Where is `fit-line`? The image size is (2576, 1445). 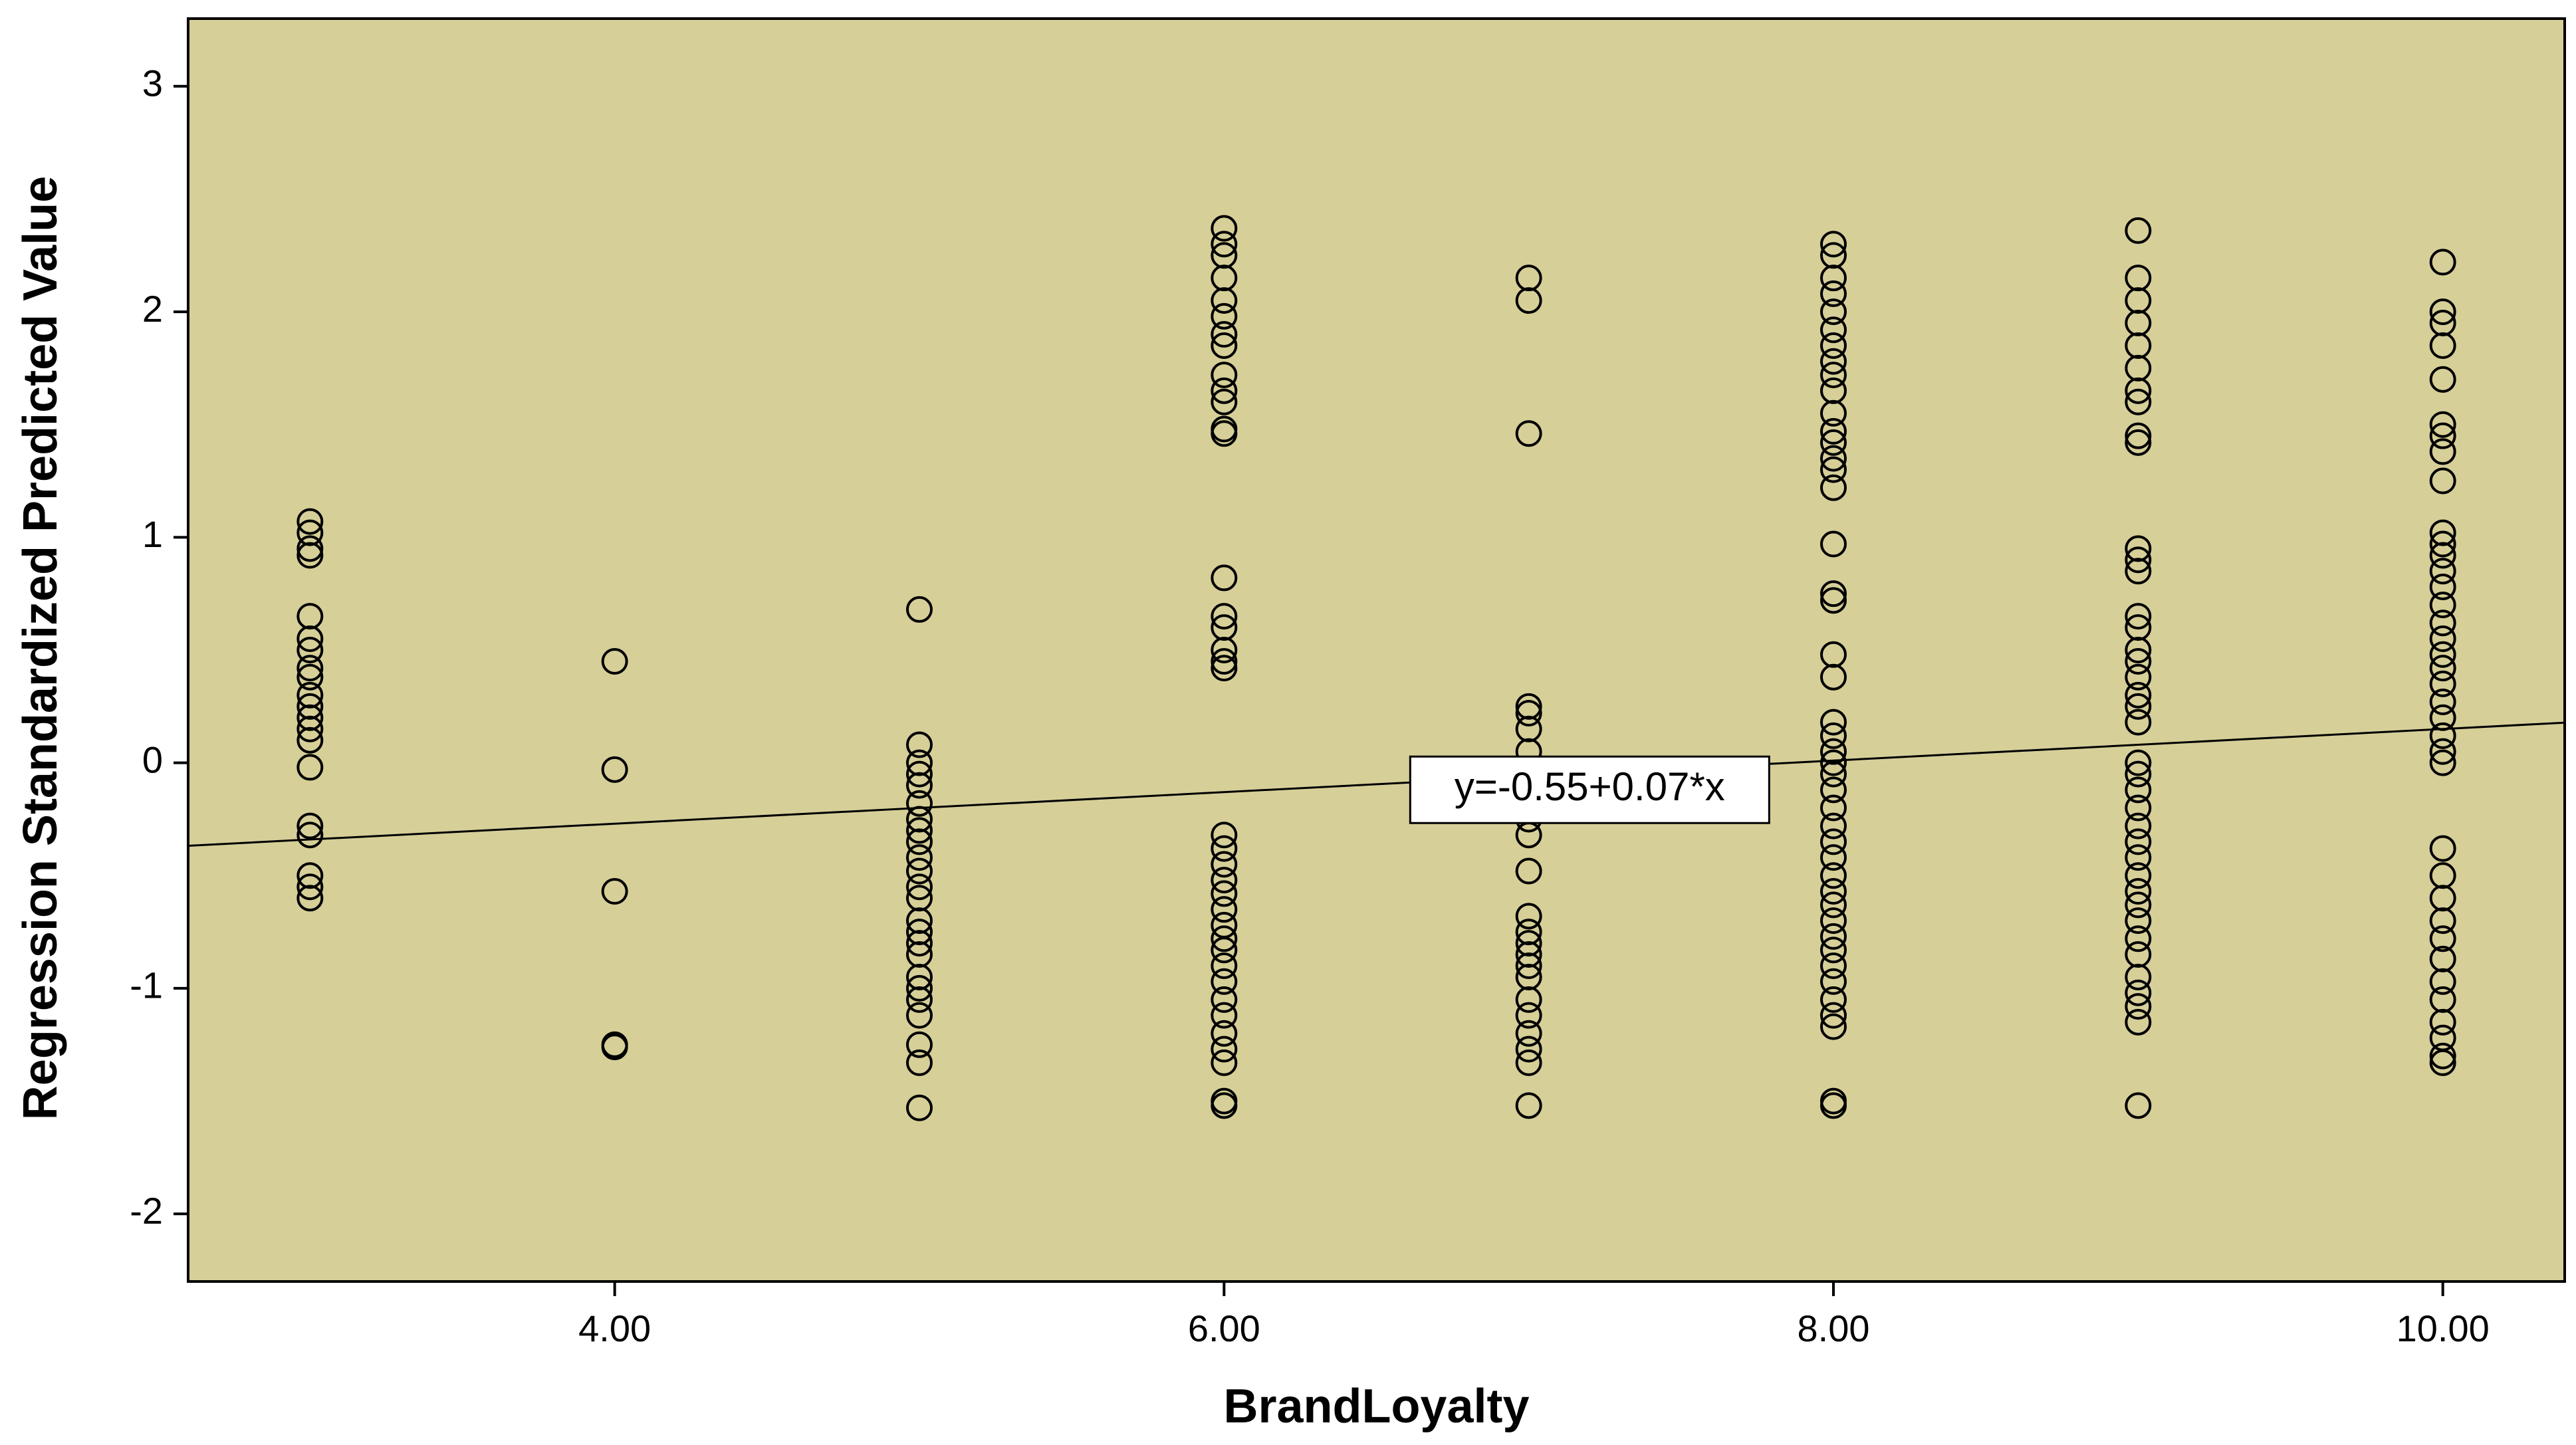
fit-line is located at coordinates (1376, 784).